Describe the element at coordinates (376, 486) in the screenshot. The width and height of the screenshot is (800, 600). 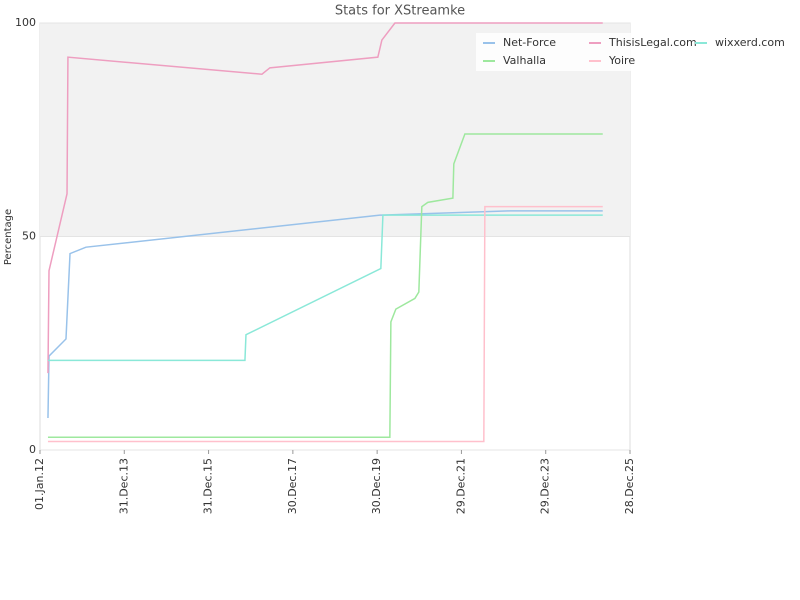
I see `x-tick-label: 30.Dec.19` at that location.